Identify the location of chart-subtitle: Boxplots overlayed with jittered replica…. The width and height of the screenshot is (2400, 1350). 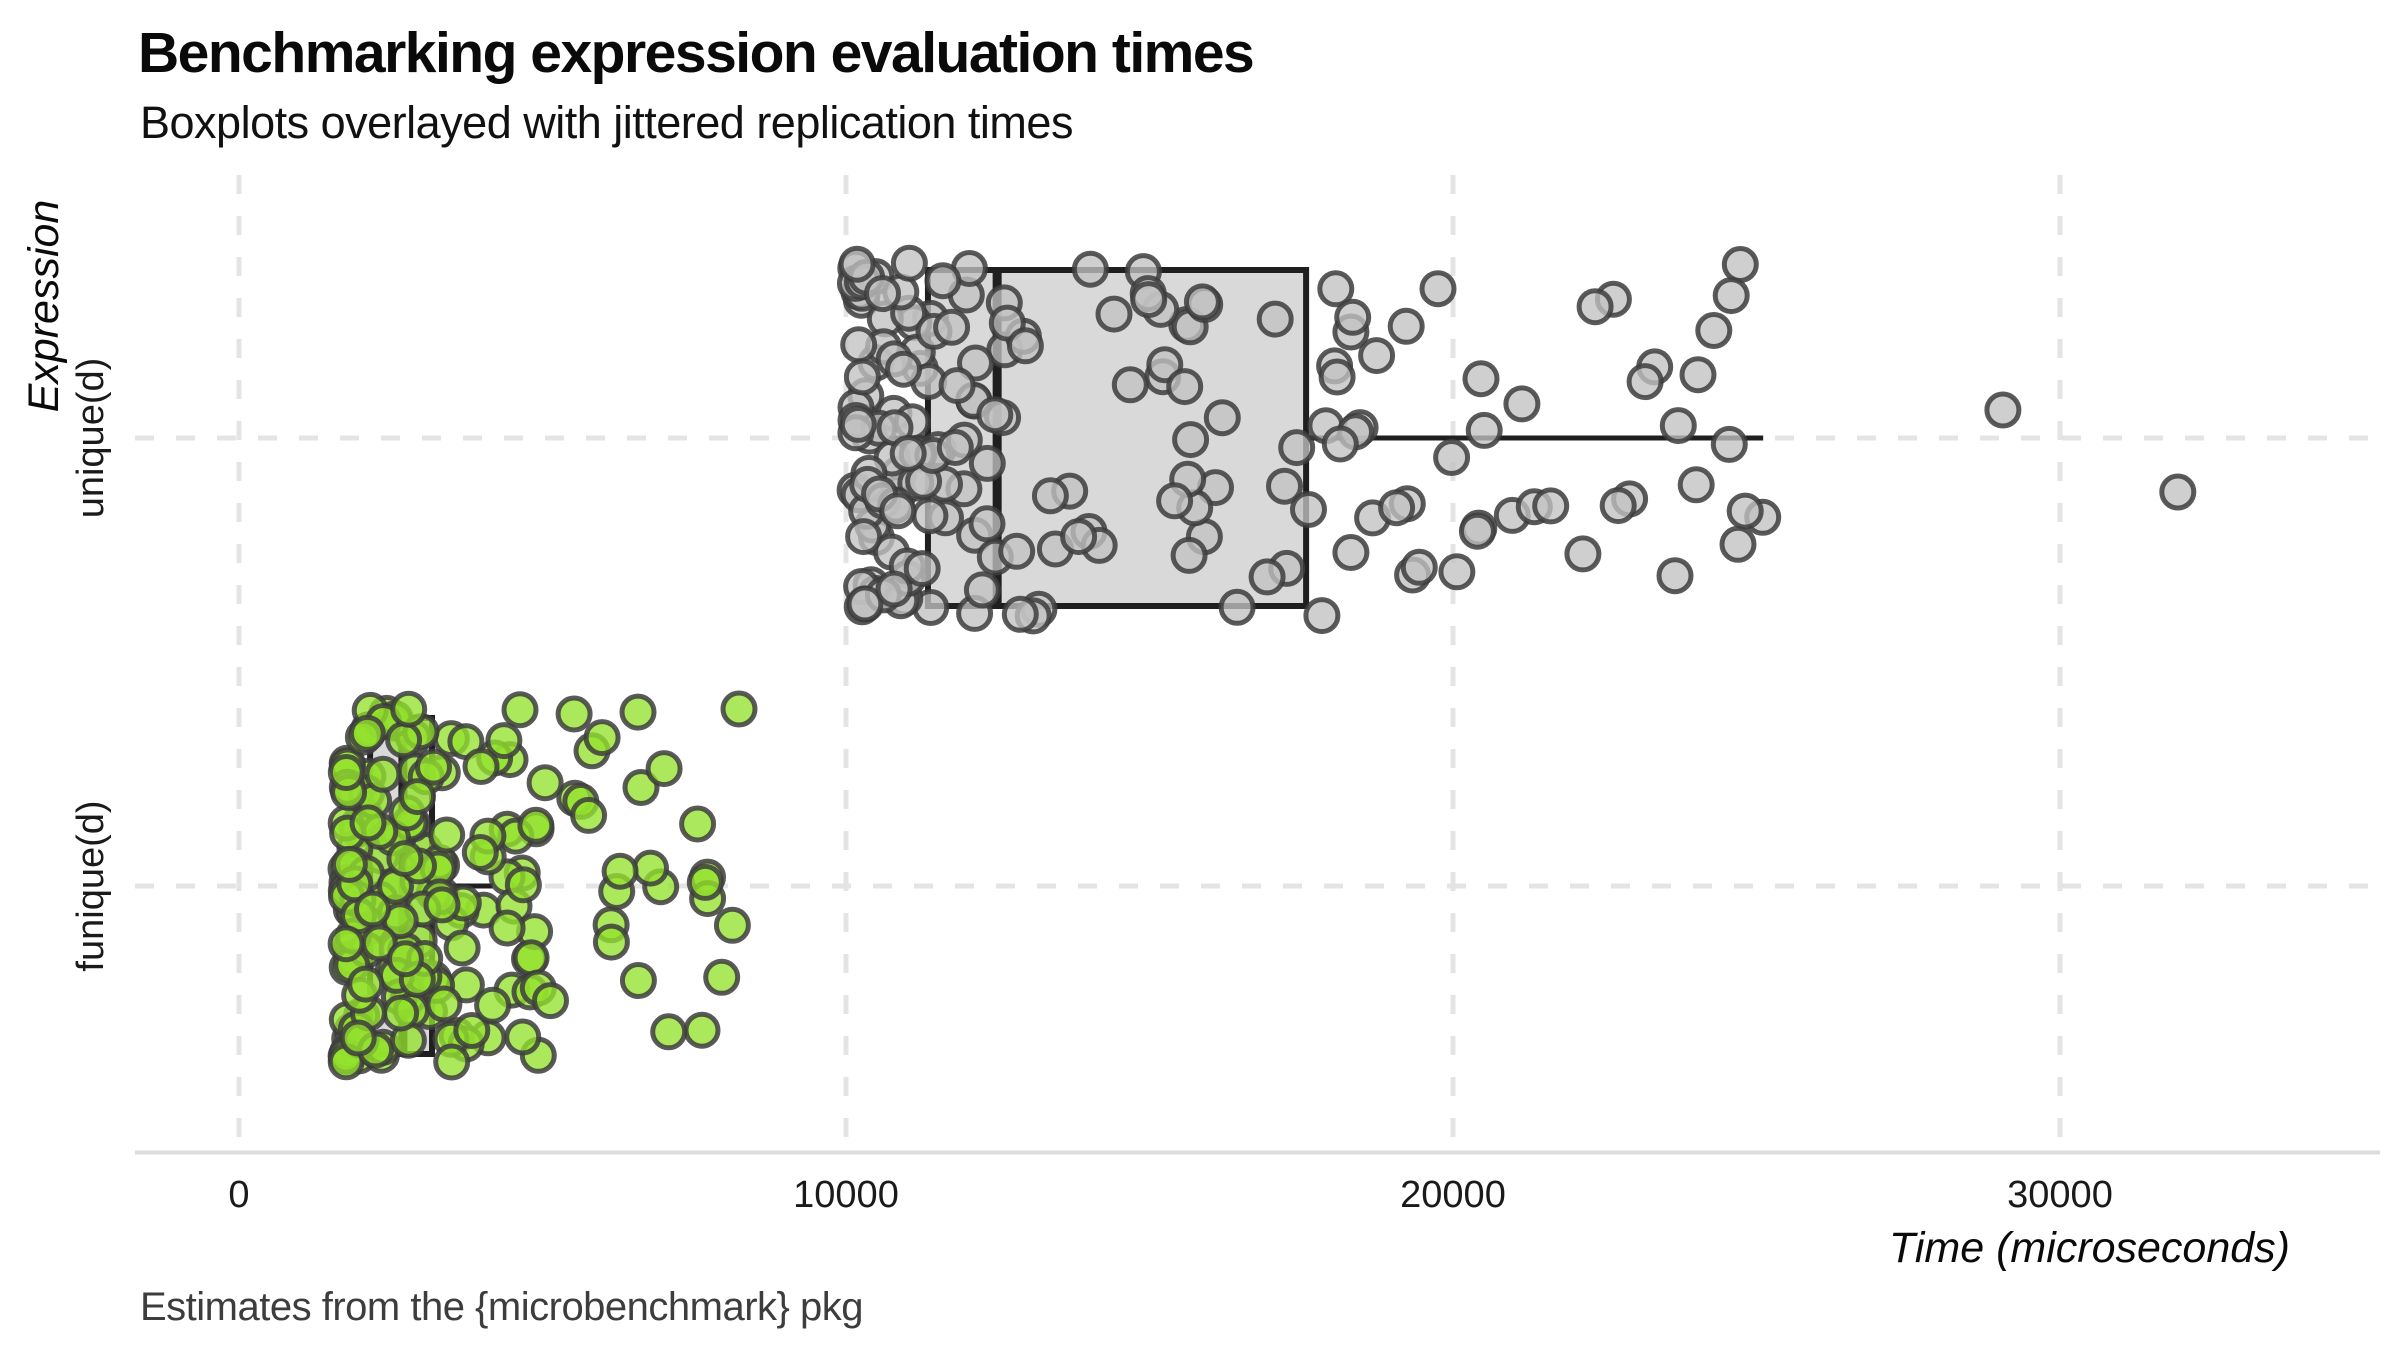
(606, 122).